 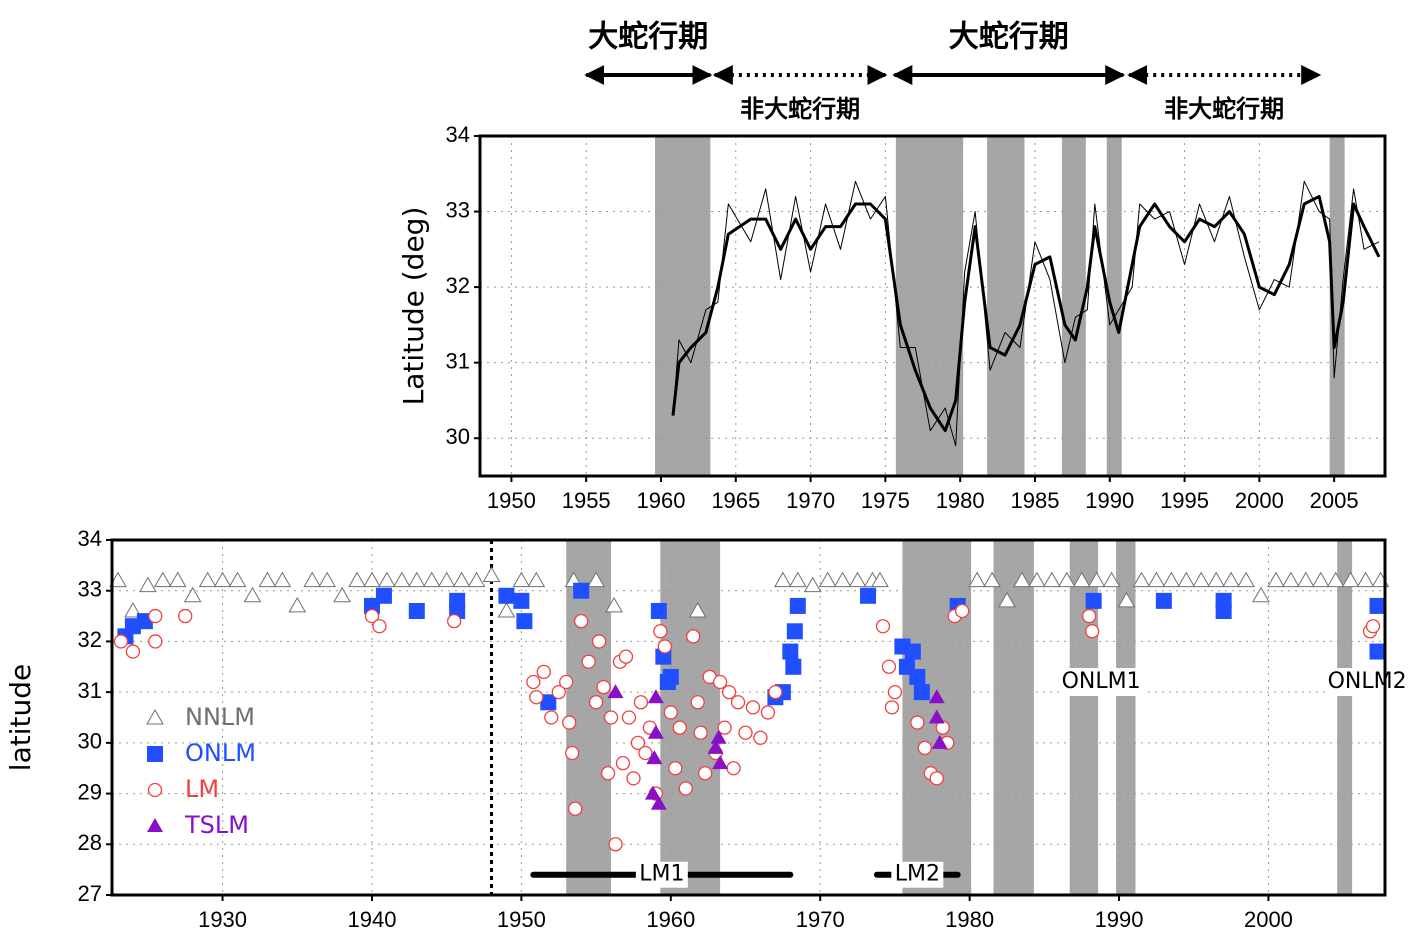 What do you see at coordinates (413, 306) in the screenshot?
I see `y-axis-title: Latitude (deg)` at bounding box center [413, 306].